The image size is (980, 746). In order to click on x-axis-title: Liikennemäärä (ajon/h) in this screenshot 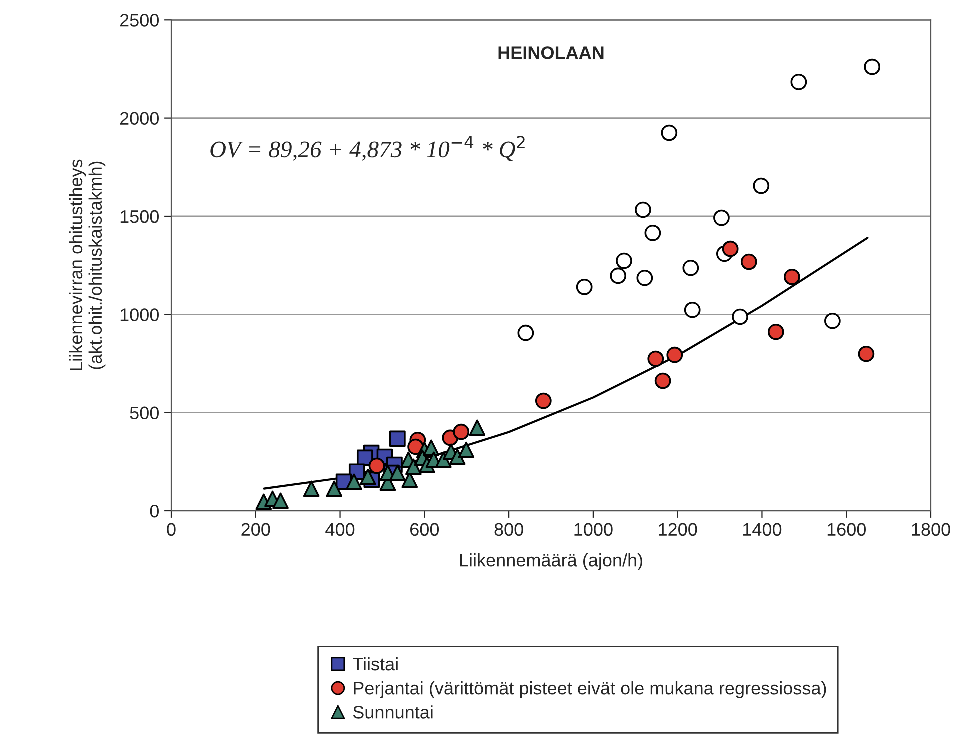, I will do `click(551, 562)`.